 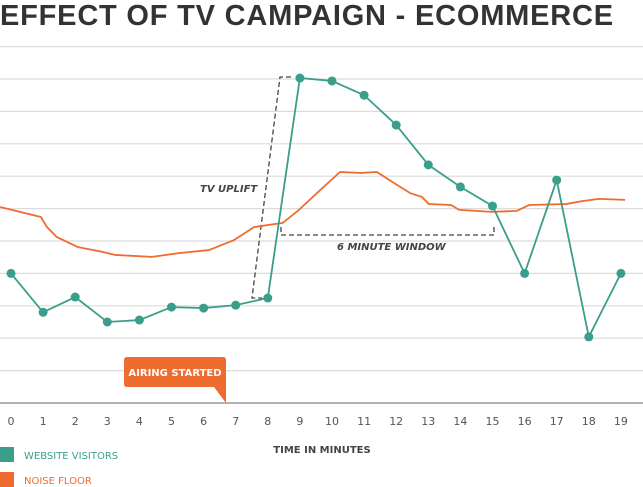 I want to click on six-minute-window-label: 6 MINUTE WINDOW, so click(x=392, y=247).